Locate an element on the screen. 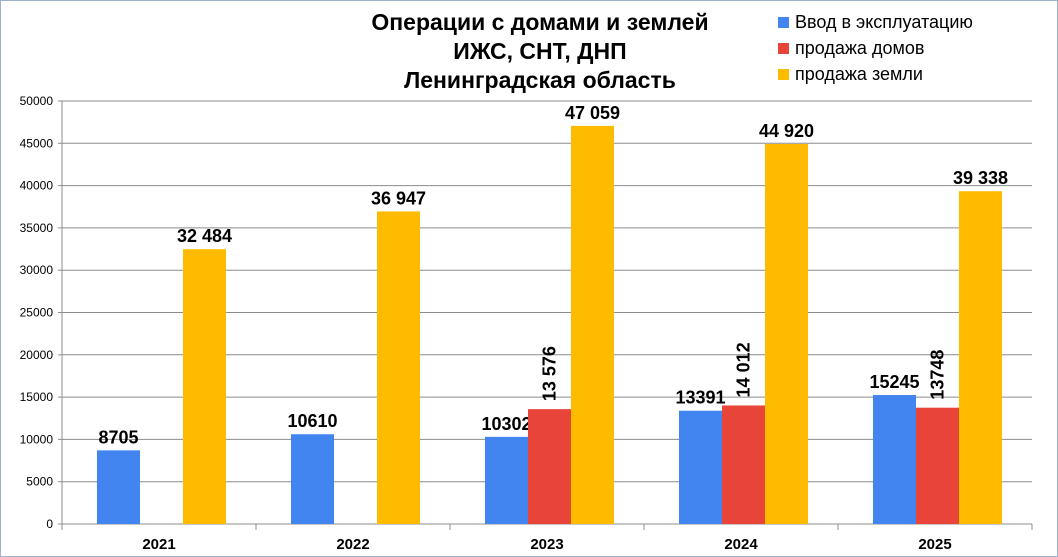 Image resolution: width=1058 pixels, height=557 pixels. x-tick-label: 2022 is located at coordinates (352, 544).